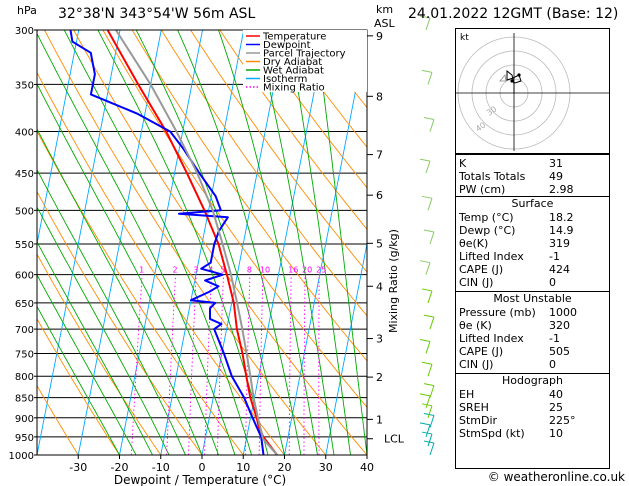  Describe the element at coordinates (202, 467) in the screenshot. I see `temperature-tick-label: 0` at that location.